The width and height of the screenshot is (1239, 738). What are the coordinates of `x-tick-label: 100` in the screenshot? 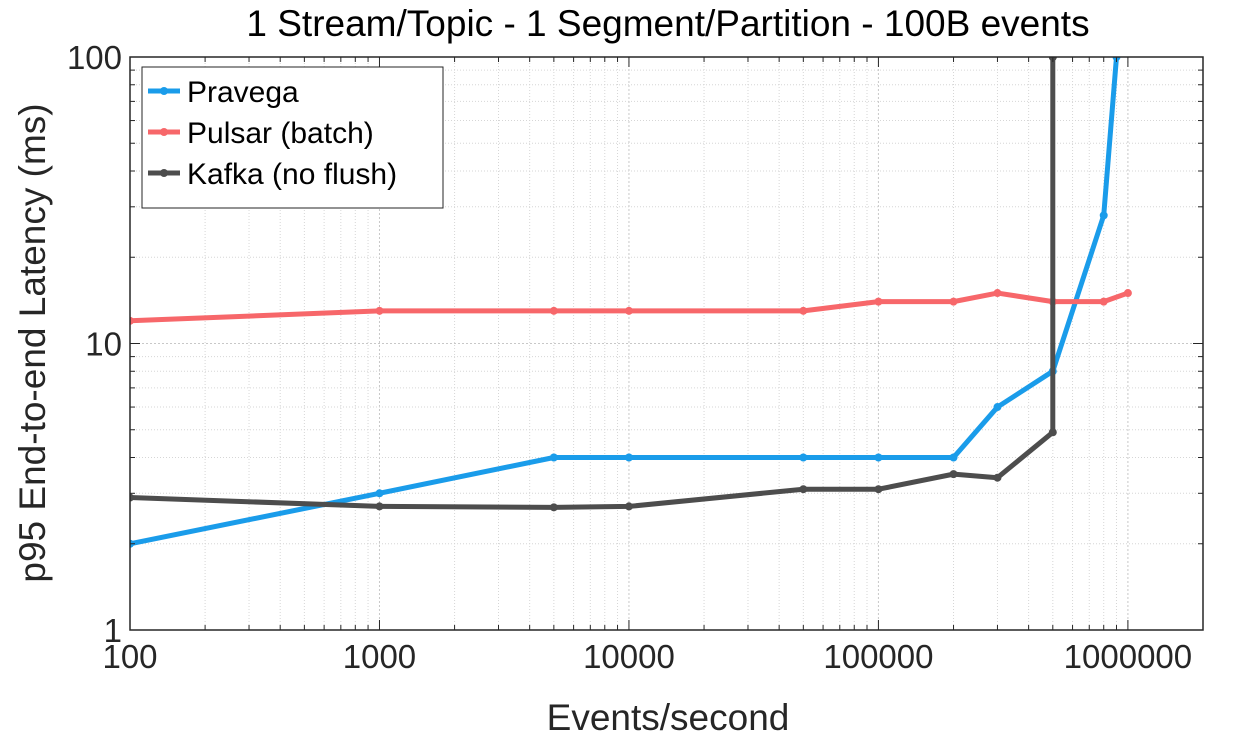 It's located at (129, 656).